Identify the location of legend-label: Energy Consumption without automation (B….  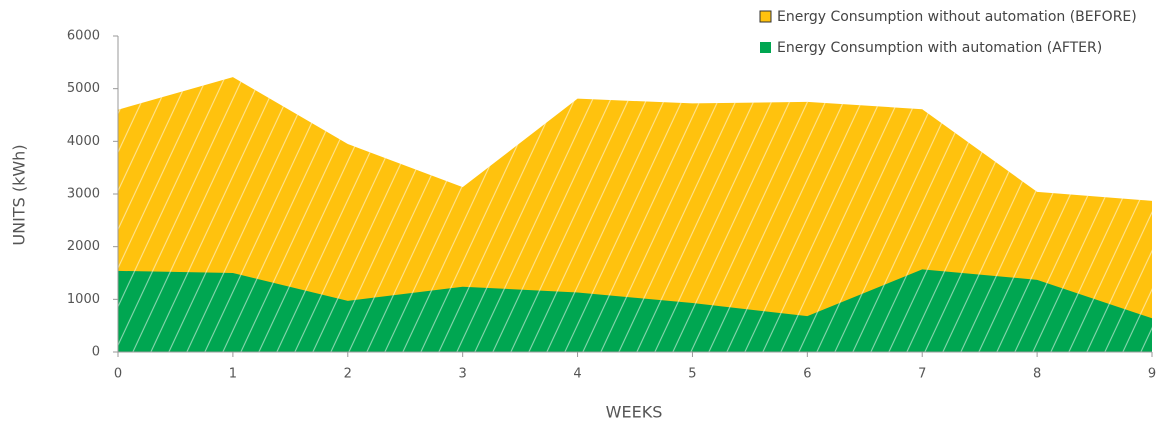
(957, 17).